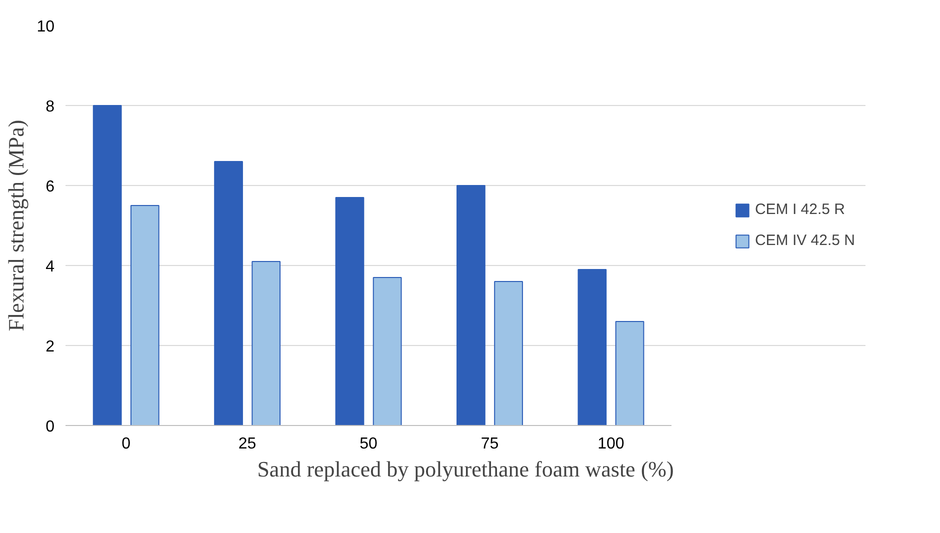  Describe the element at coordinates (16, 226) in the screenshot. I see `y-axis-title: Flexural strength (MPa)` at that location.